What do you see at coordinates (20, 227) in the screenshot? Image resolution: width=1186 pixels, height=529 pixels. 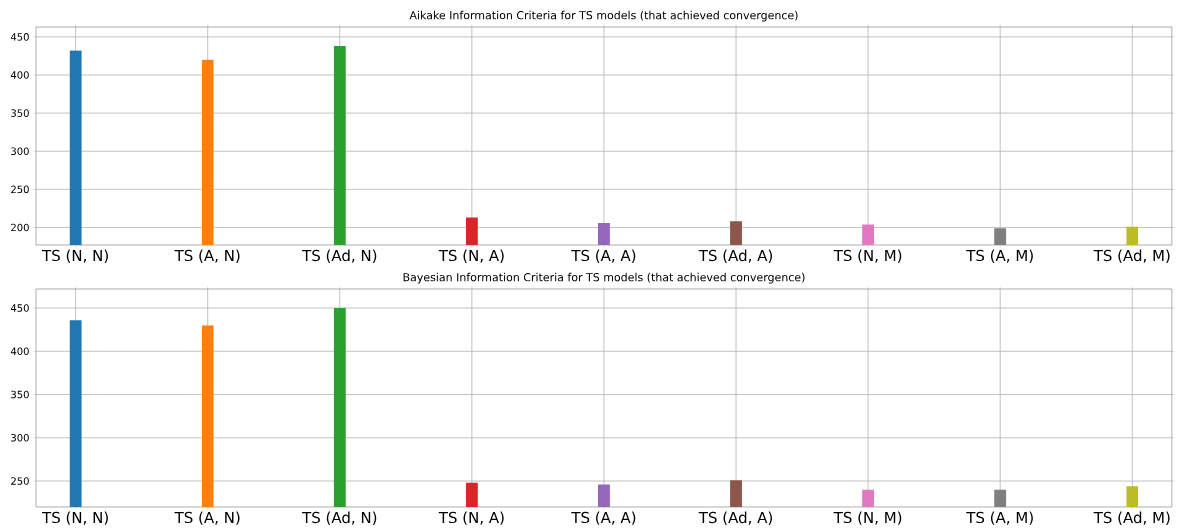 I see `y-tick-label: 200` at bounding box center [20, 227].